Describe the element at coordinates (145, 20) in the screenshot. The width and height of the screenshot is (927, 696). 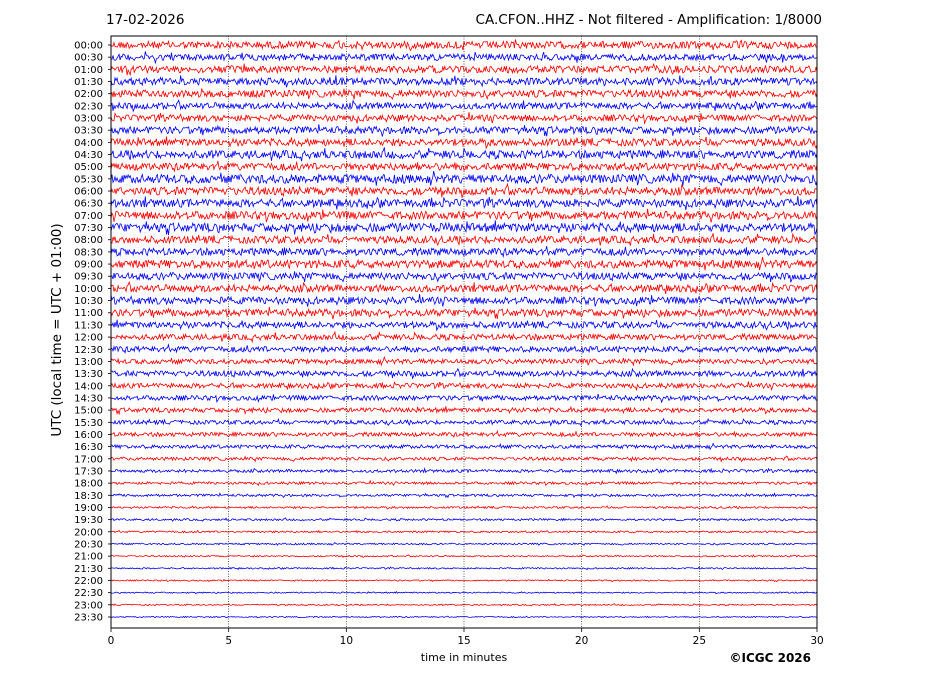
I see `chart-date: 17-02-2026` at that location.